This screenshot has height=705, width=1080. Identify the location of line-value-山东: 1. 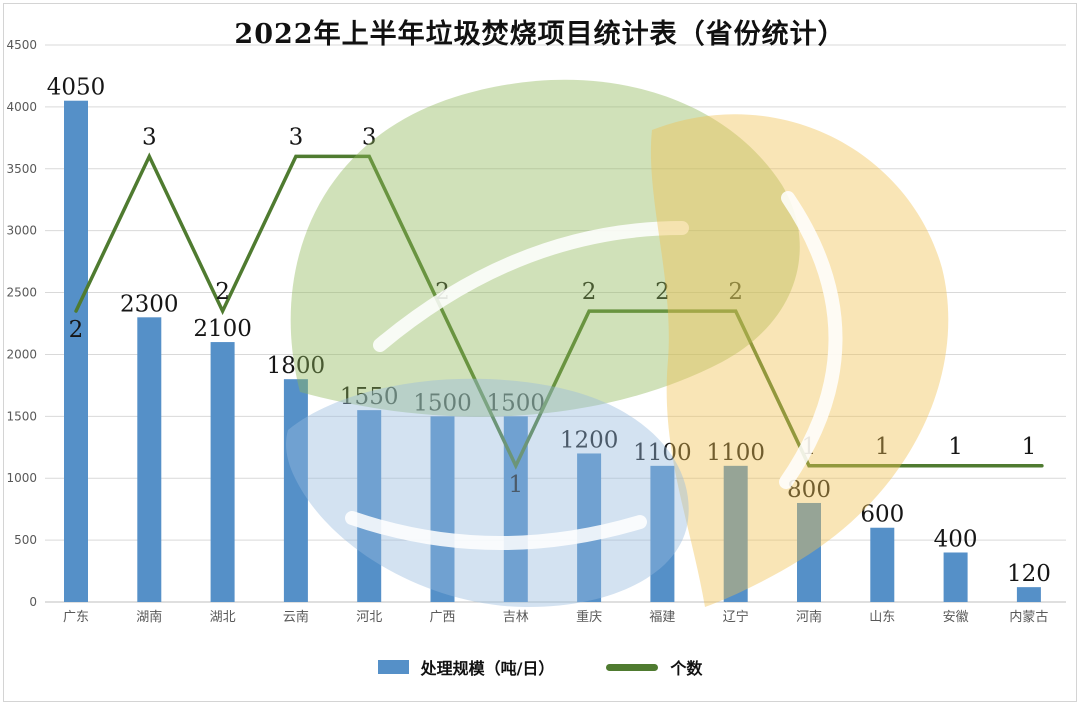
(882, 447).